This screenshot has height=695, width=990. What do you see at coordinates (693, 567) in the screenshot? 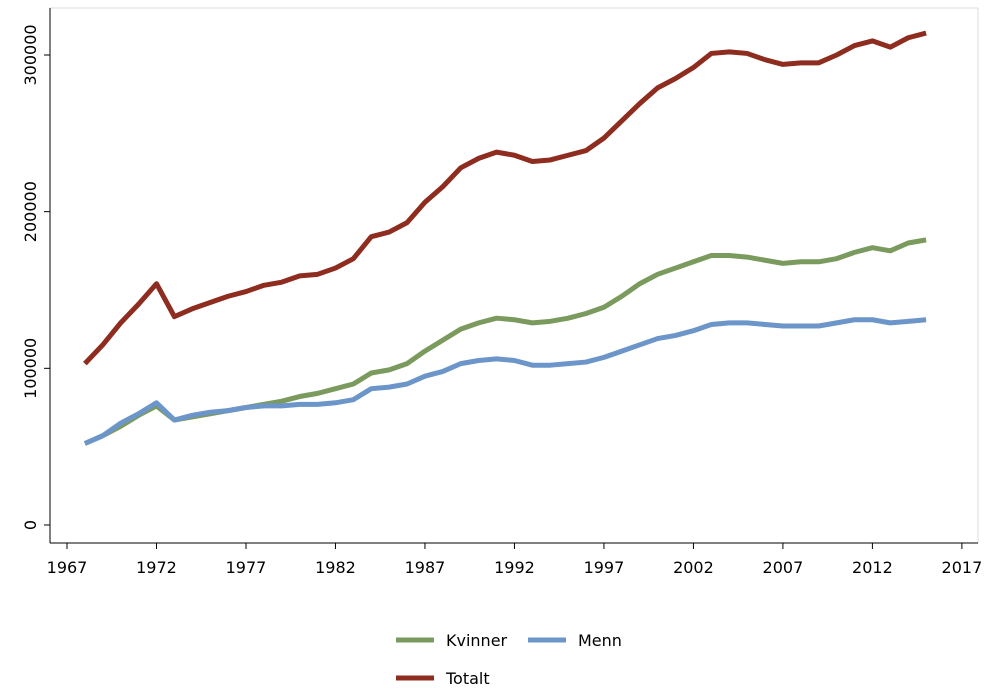
I see `x-tick-label: 2002` at bounding box center [693, 567].